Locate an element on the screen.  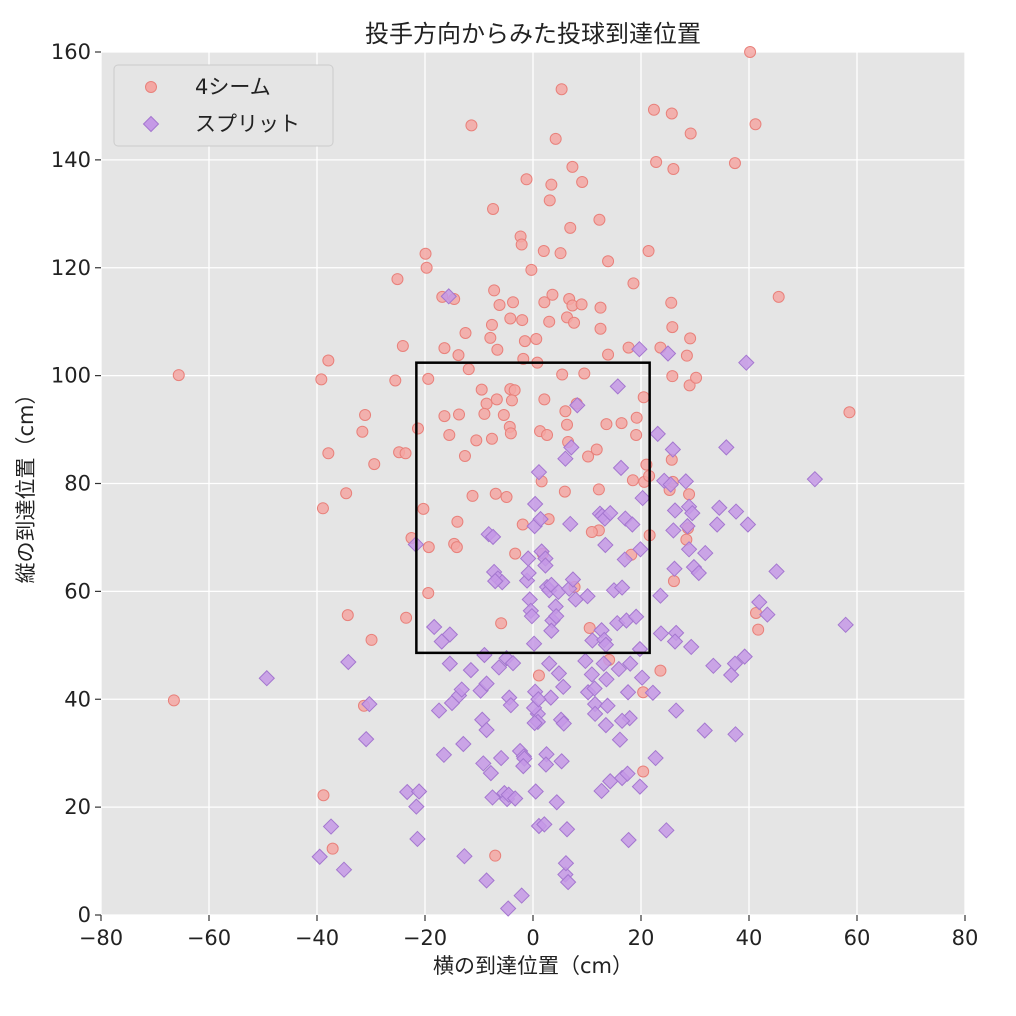
y-axis-label: 縦の到達位置（cm） is located at coordinates (26, 483).